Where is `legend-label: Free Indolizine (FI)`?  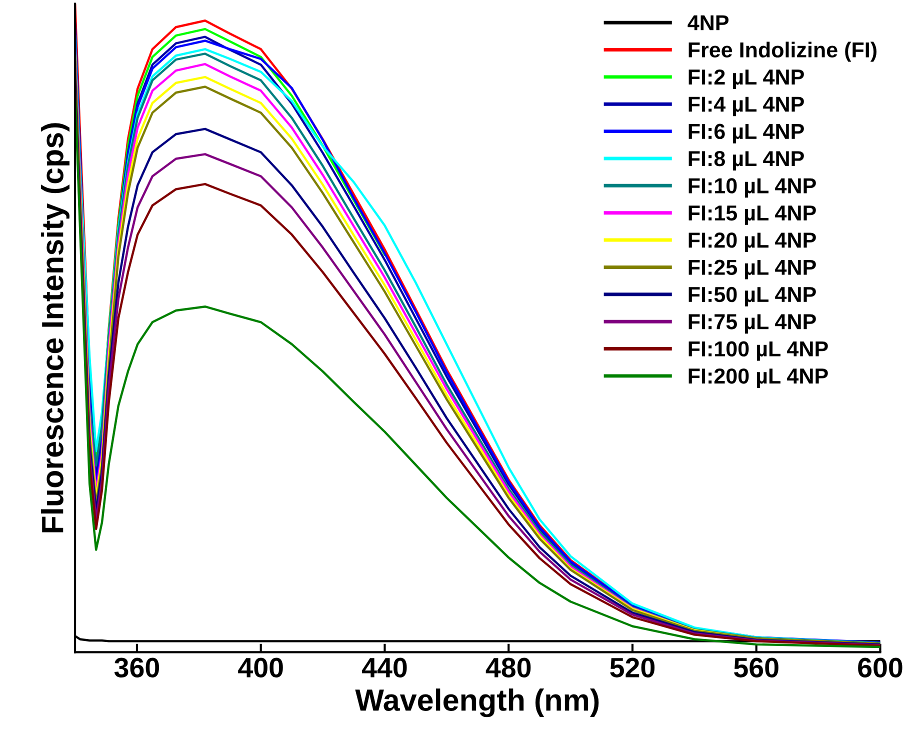 legend-label: Free Indolizine (FI) is located at coordinates (782, 52).